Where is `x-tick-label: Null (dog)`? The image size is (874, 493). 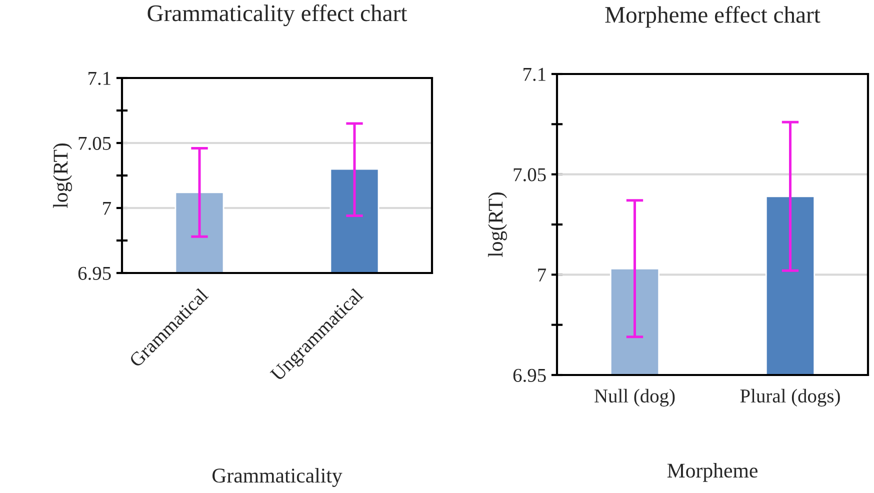
x-tick-label: Null (dog) is located at coordinates (634, 397).